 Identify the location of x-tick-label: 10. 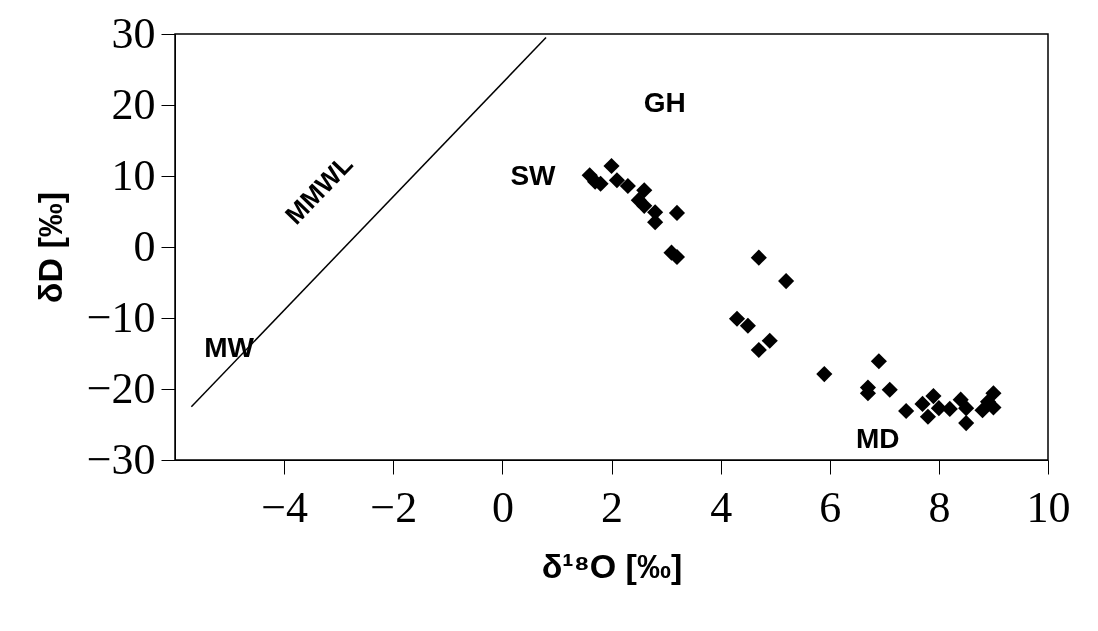
(1048, 507).